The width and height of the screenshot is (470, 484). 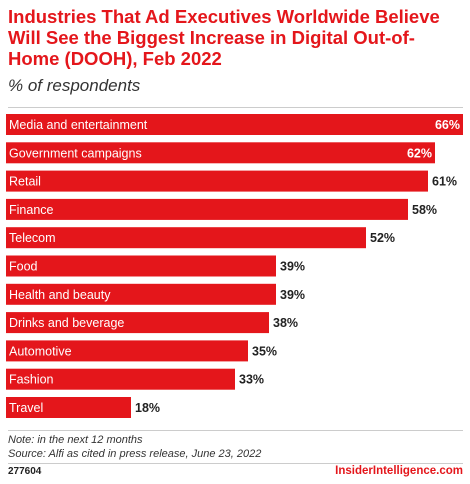 I want to click on value-label-telecom: 52%, so click(x=382, y=238).